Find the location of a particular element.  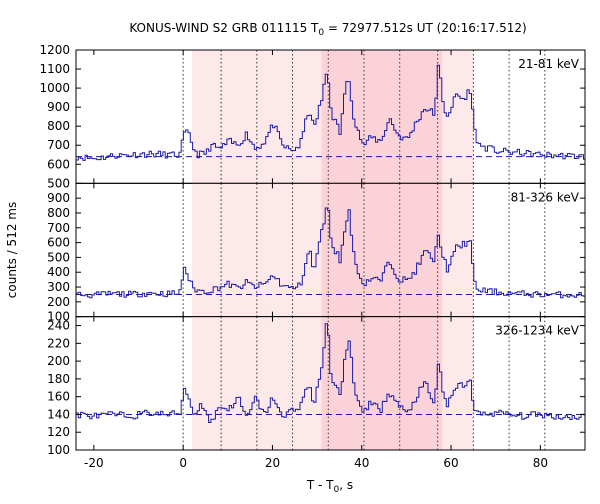

y-tick-label: 180 is located at coordinates (58, 379).